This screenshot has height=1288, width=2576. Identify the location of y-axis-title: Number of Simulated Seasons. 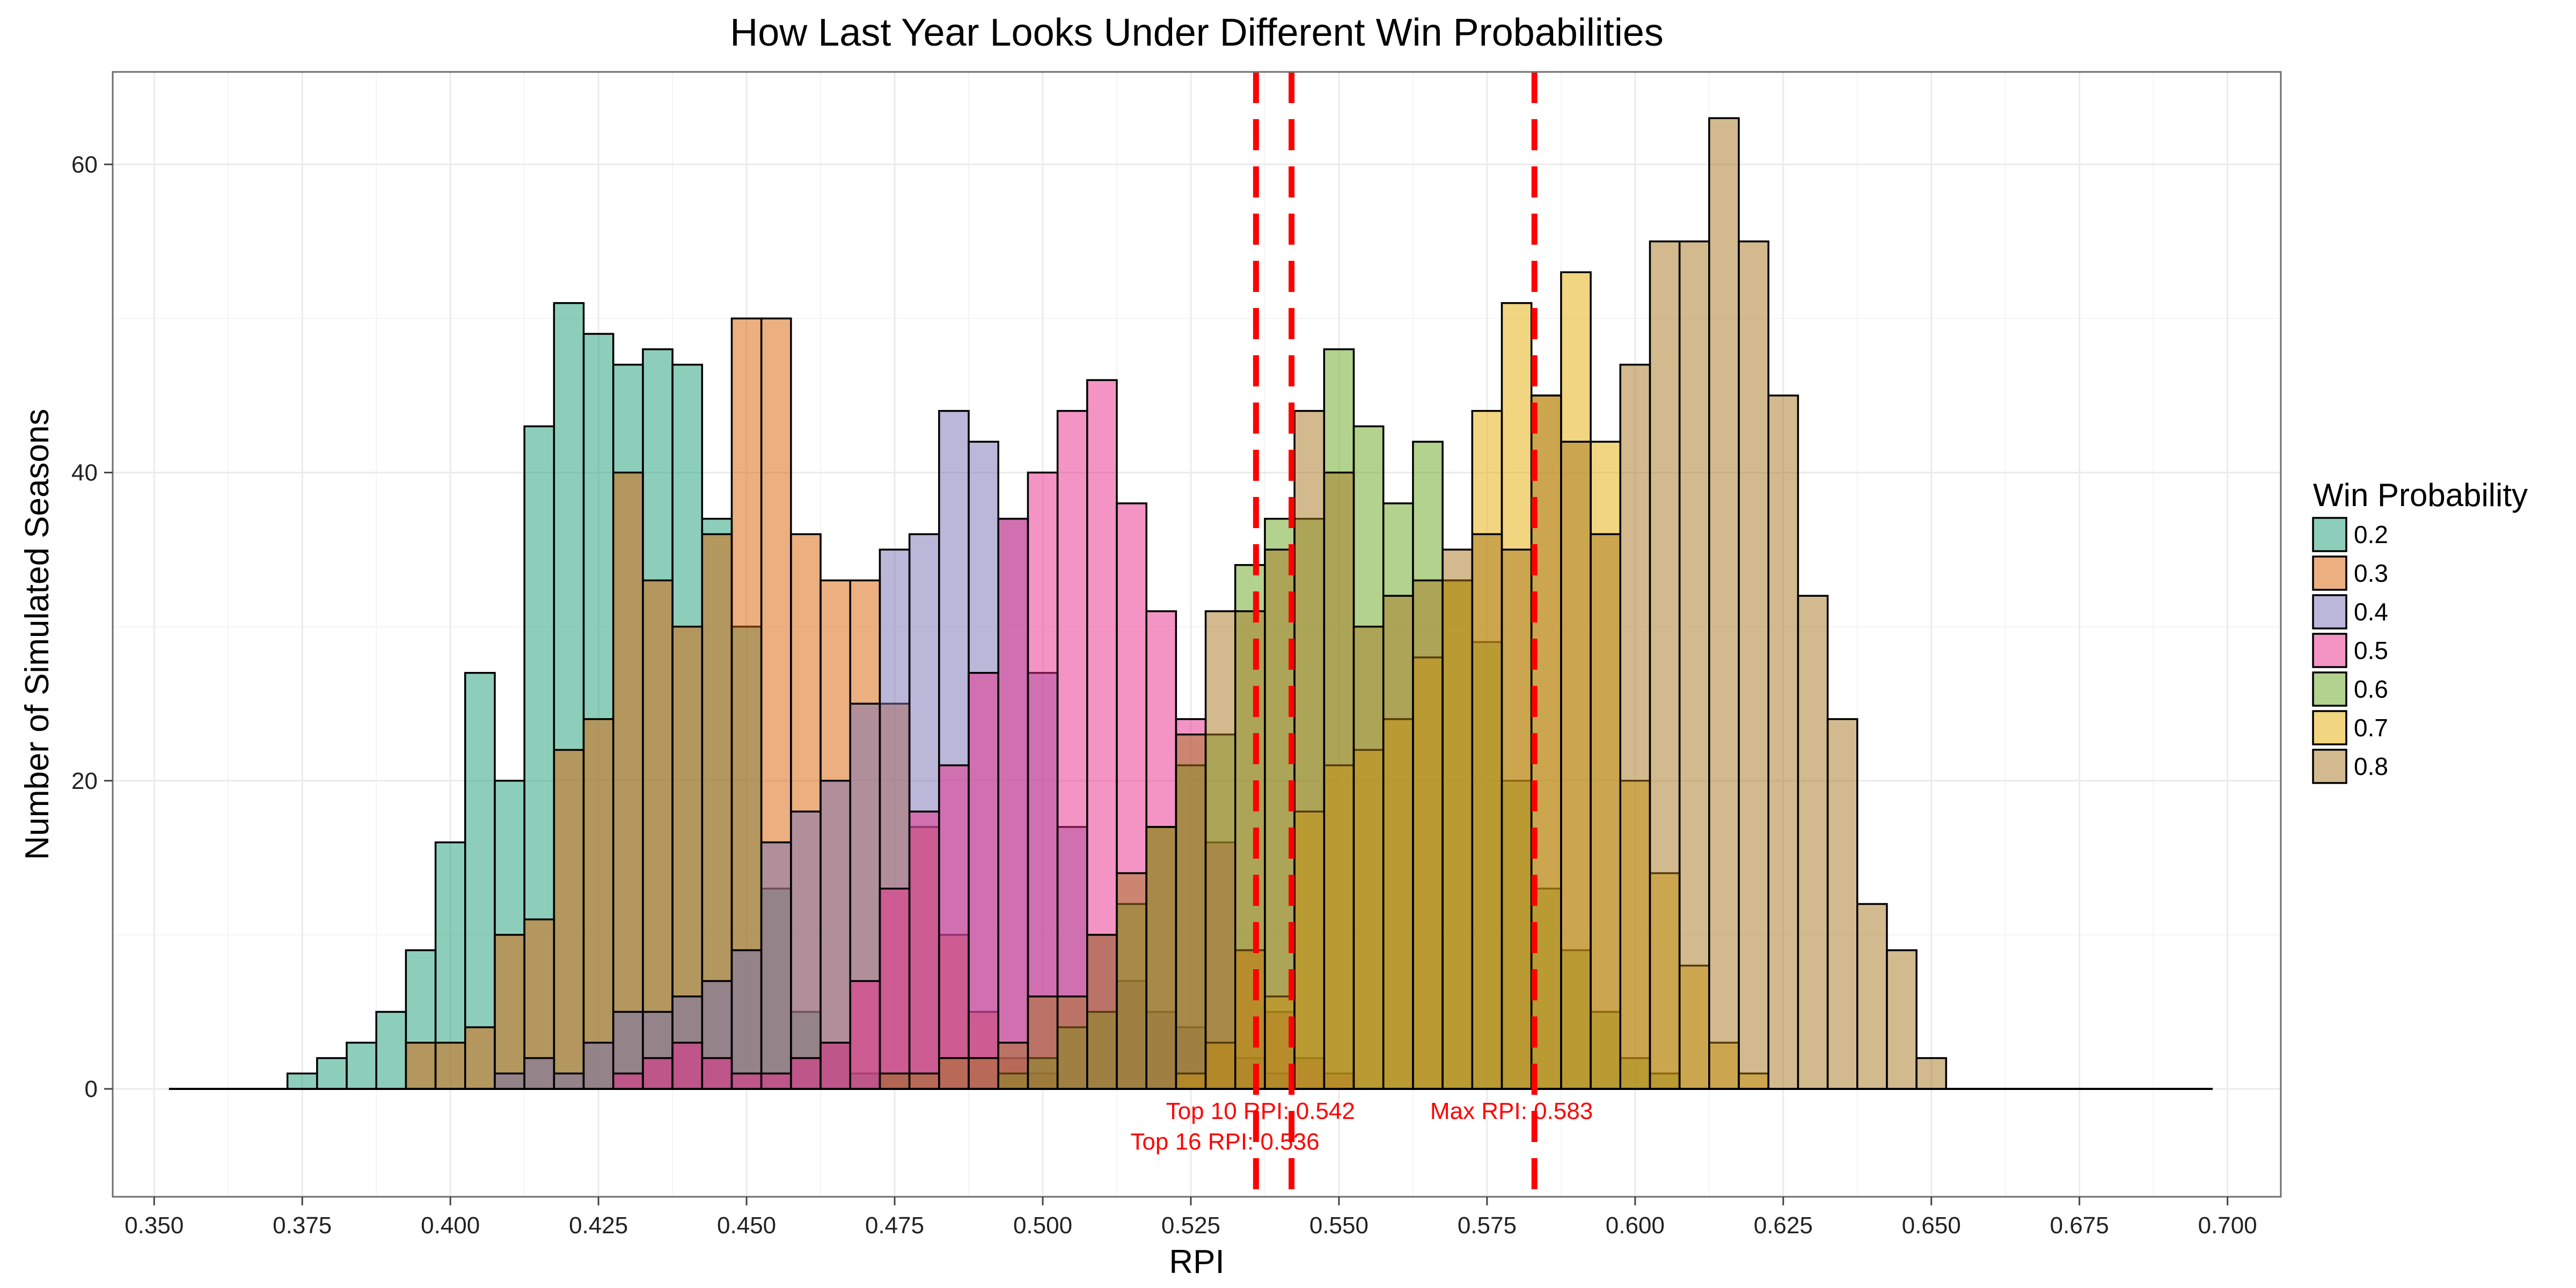
(37, 634).